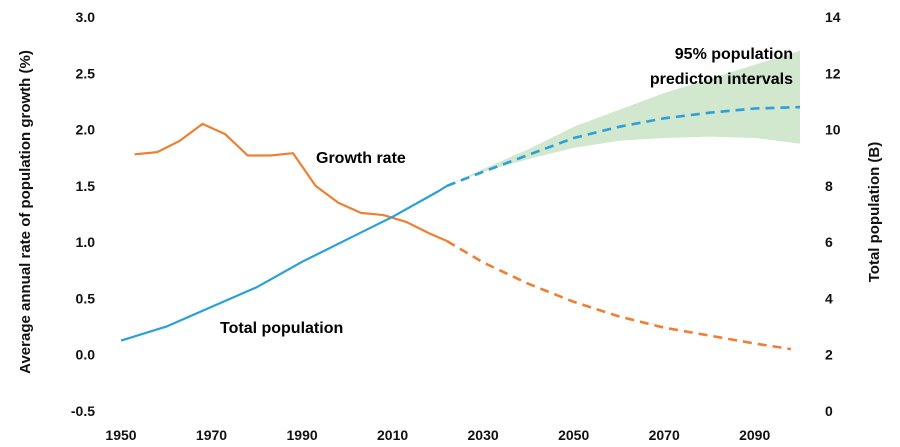 The height and width of the screenshot is (447, 900). What do you see at coordinates (392, 435) in the screenshot?
I see `x-tick-label: 2010` at bounding box center [392, 435].